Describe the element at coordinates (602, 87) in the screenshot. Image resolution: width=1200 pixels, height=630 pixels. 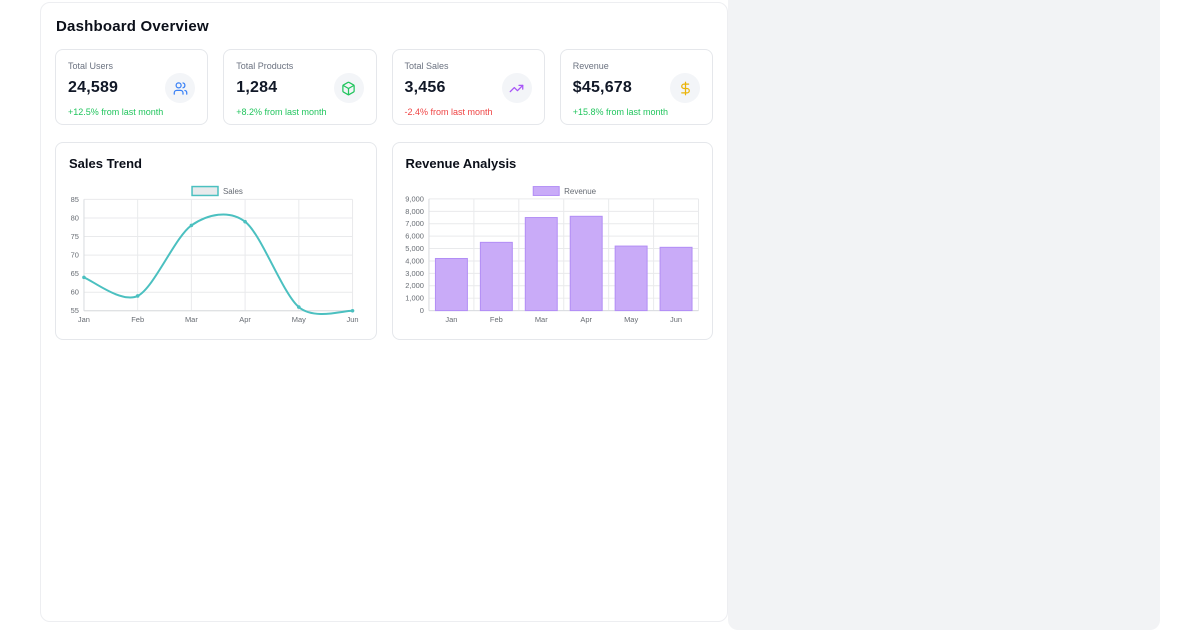
I see `stat-value: $45,678` at that location.